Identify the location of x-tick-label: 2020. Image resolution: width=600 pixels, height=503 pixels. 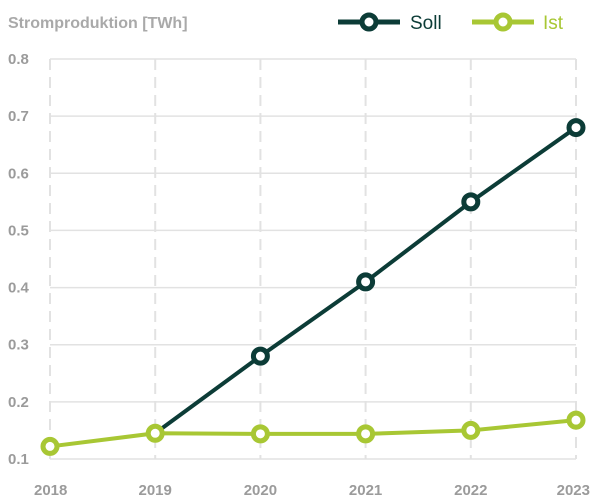
(260, 490).